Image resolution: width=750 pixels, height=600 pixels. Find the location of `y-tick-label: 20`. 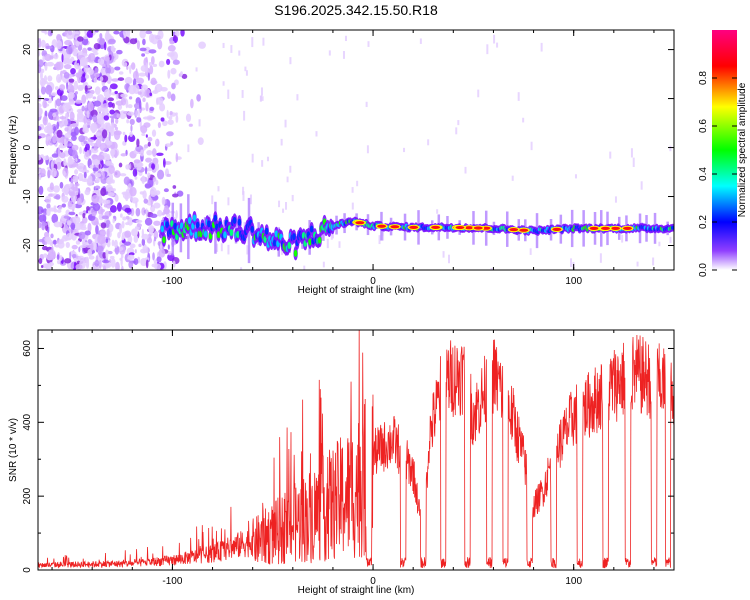

y-tick-label: 20 is located at coordinates (27, 50).